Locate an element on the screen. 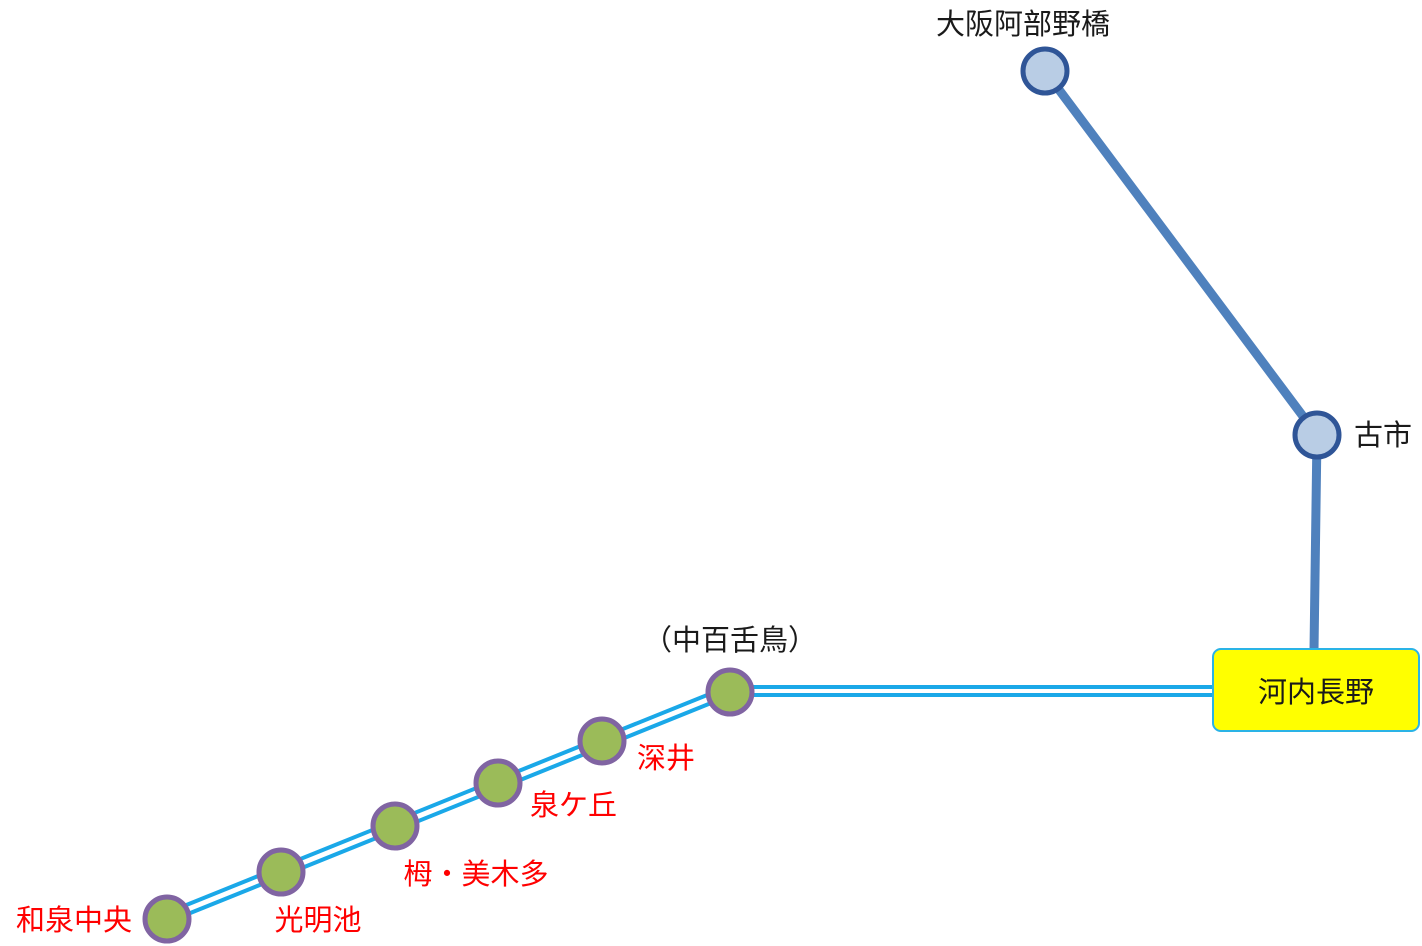 The image size is (1422, 946). station-komyoike is located at coordinates (281, 872).